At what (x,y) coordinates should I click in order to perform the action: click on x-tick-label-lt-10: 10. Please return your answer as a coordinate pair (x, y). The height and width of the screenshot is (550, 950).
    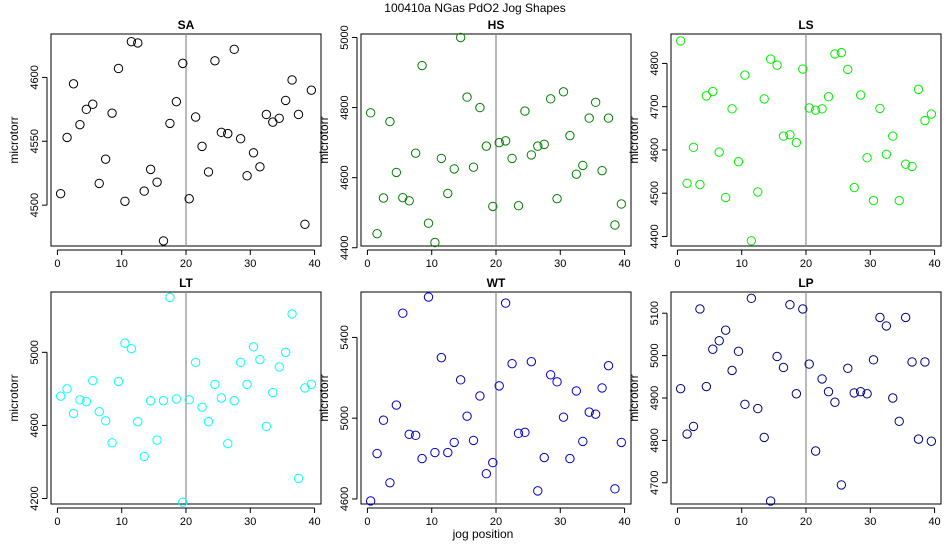
    Looking at the image, I should click on (122, 522).